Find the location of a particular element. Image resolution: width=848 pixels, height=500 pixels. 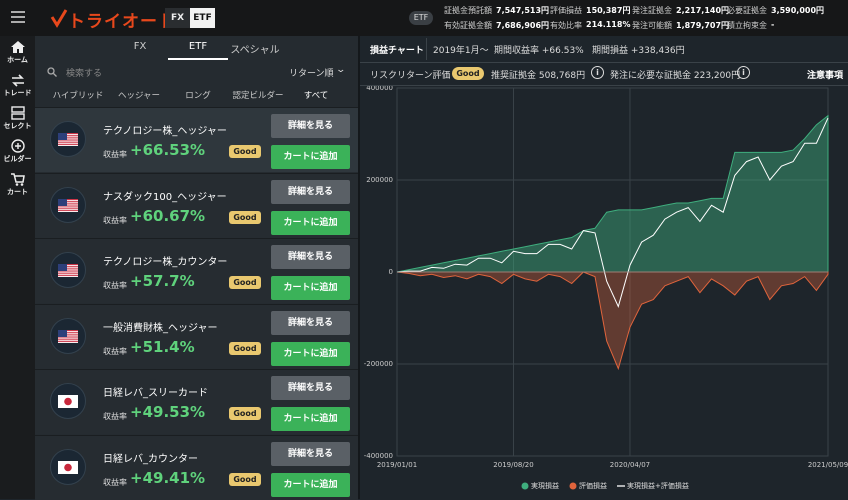

stat-label: 発注可能額 is located at coordinates (652, 25).